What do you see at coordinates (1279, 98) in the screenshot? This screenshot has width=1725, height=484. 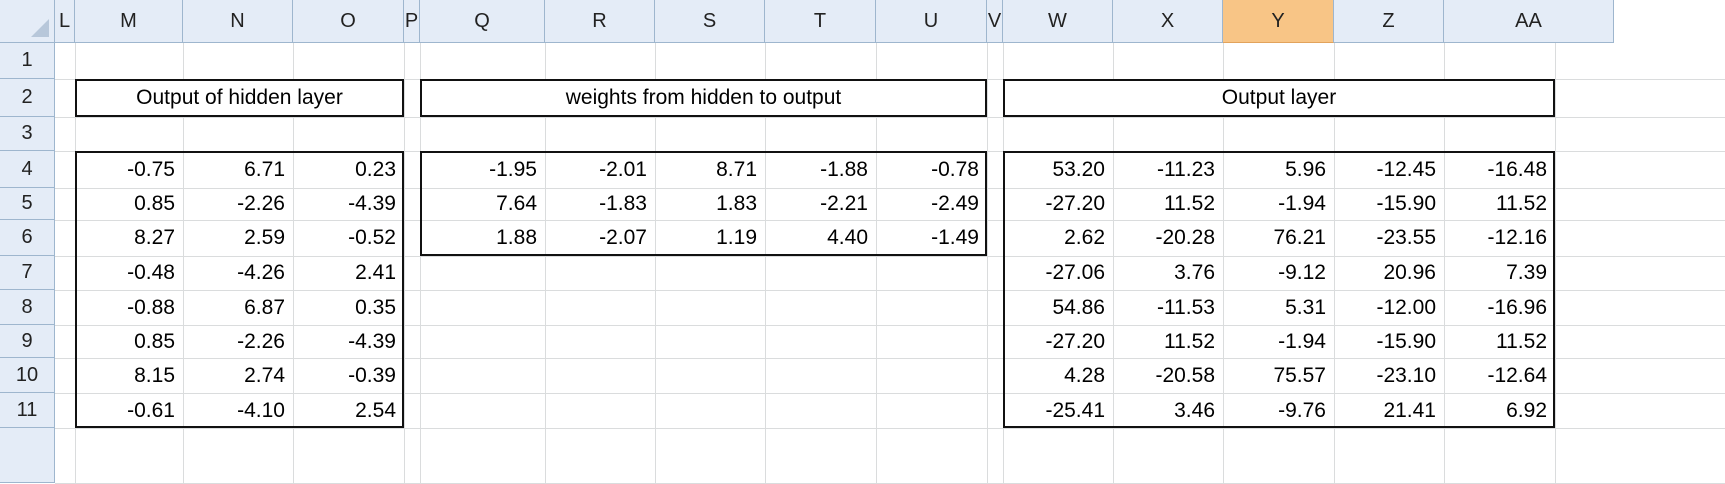 I see `output-layer-title: Output layer` at bounding box center [1279, 98].